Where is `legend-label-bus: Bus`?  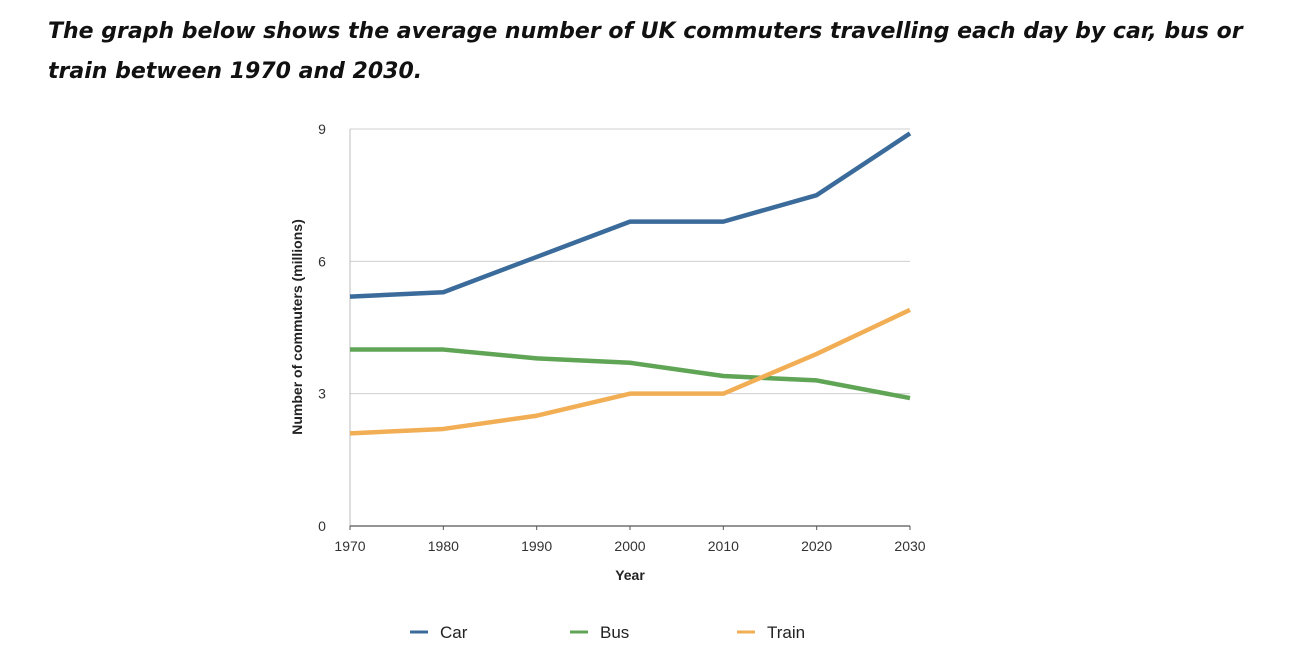
legend-label-bus: Bus is located at coordinates (614, 632).